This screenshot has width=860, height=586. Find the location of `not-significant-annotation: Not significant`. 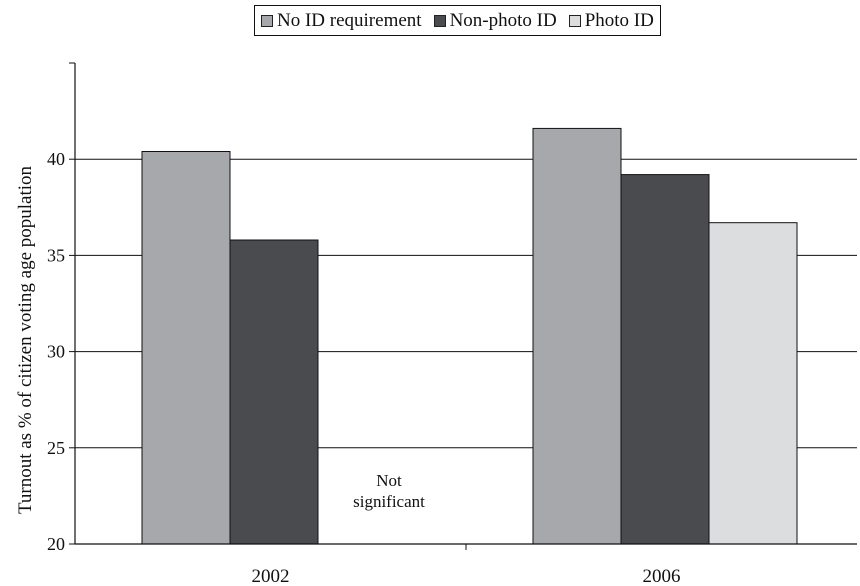

not-significant-annotation: Not significant is located at coordinates (389, 491).